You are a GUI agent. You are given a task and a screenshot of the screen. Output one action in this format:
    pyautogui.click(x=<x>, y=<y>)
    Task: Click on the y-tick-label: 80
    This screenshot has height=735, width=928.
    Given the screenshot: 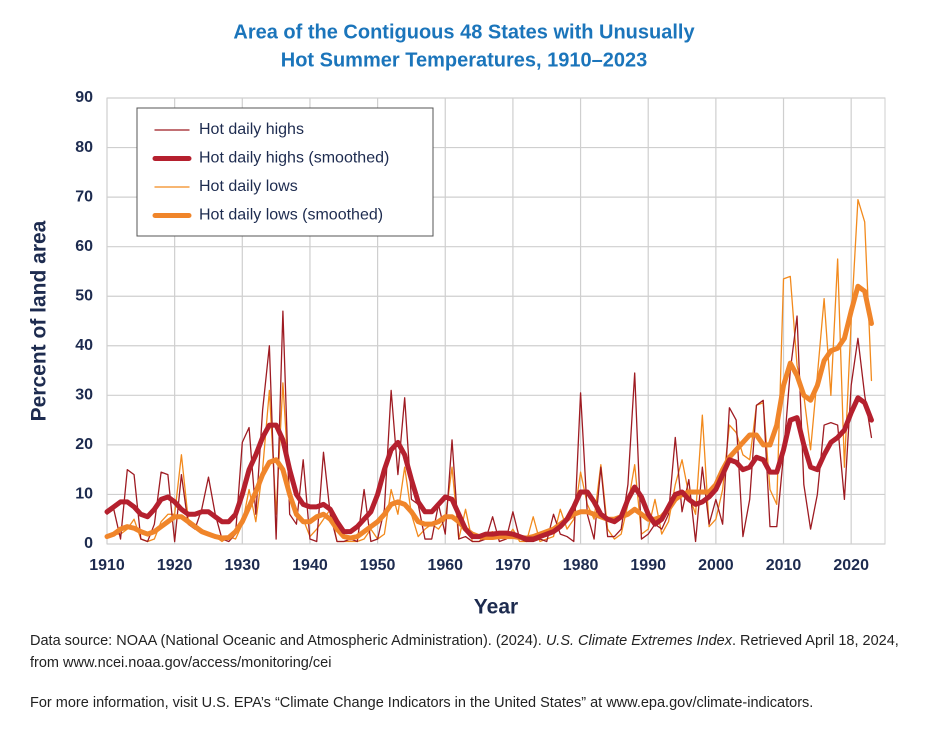 What is the action you would take?
    pyautogui.click(x=84, y=147)
    